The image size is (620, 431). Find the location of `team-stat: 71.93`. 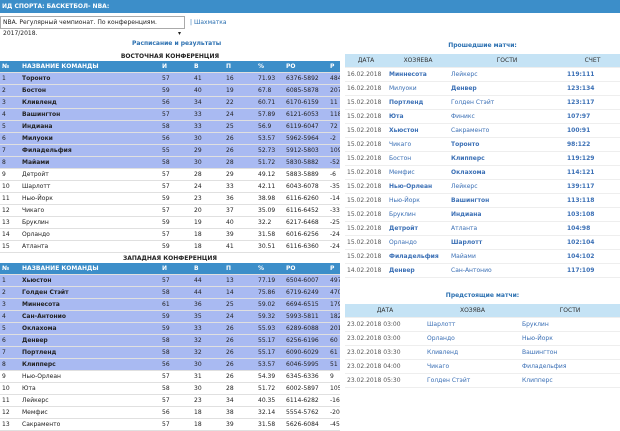

team-stat: 71.93 is located at coordinates (270, 78).